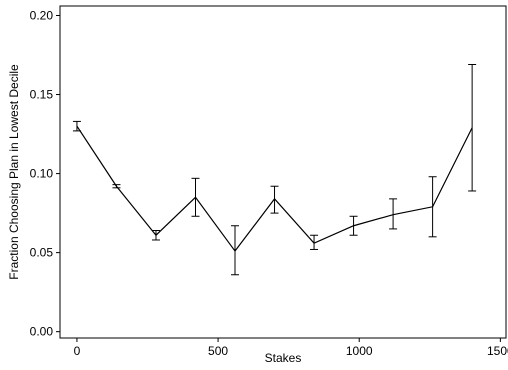 The width and height of the screenshot is (508, 370). I want to click on y-axis-title: Fraction Choosing Plan in Lowest Decile, so click(14, 172).